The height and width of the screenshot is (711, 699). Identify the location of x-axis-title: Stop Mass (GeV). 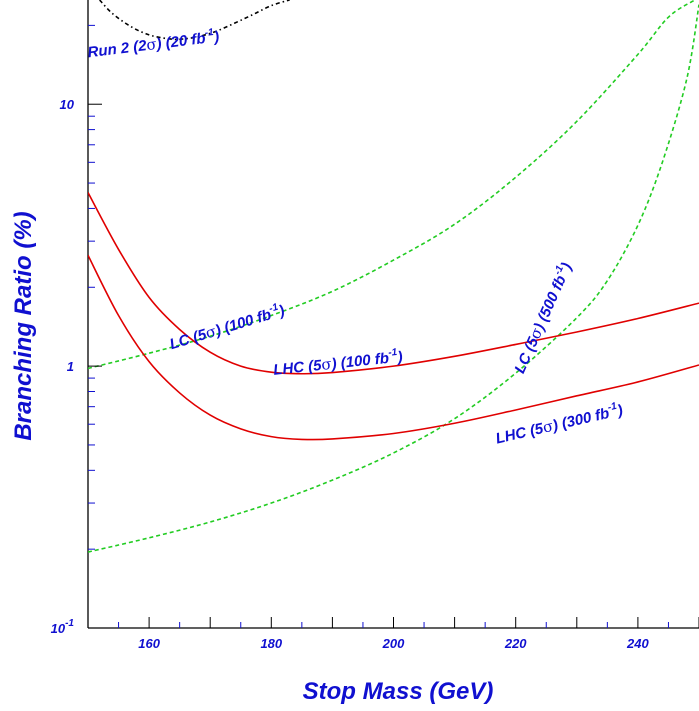
(398, 691).